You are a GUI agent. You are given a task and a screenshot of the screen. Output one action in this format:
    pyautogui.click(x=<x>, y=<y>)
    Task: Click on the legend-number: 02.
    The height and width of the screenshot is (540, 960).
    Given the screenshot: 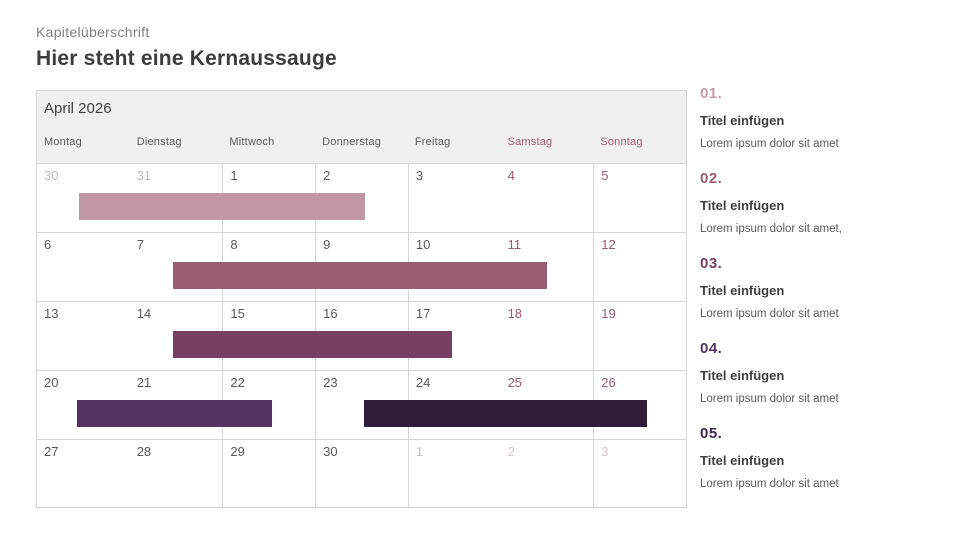 What is the action you would take?
    pyautogui.click(x=711, y=178)
    